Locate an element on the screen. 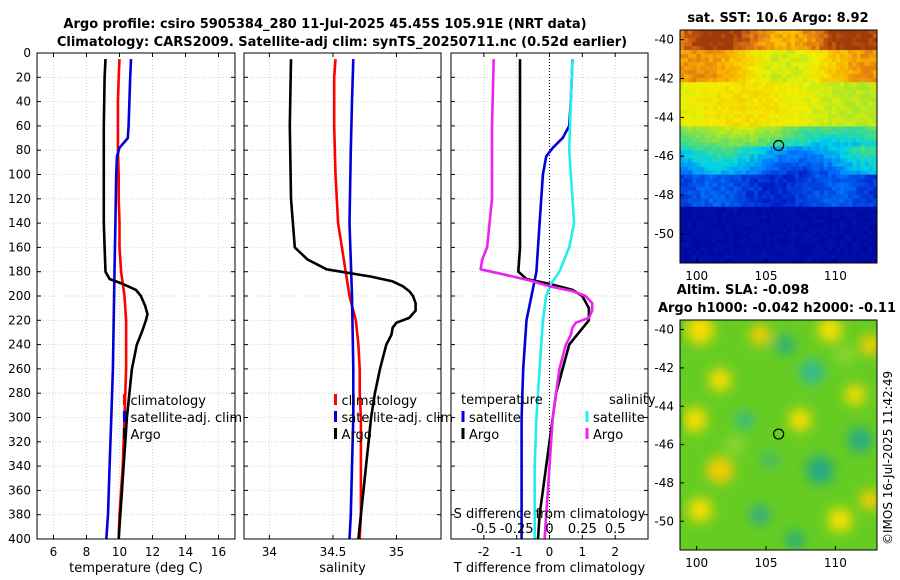  y-tick-label: 40 is located at coordinates (23, 102).